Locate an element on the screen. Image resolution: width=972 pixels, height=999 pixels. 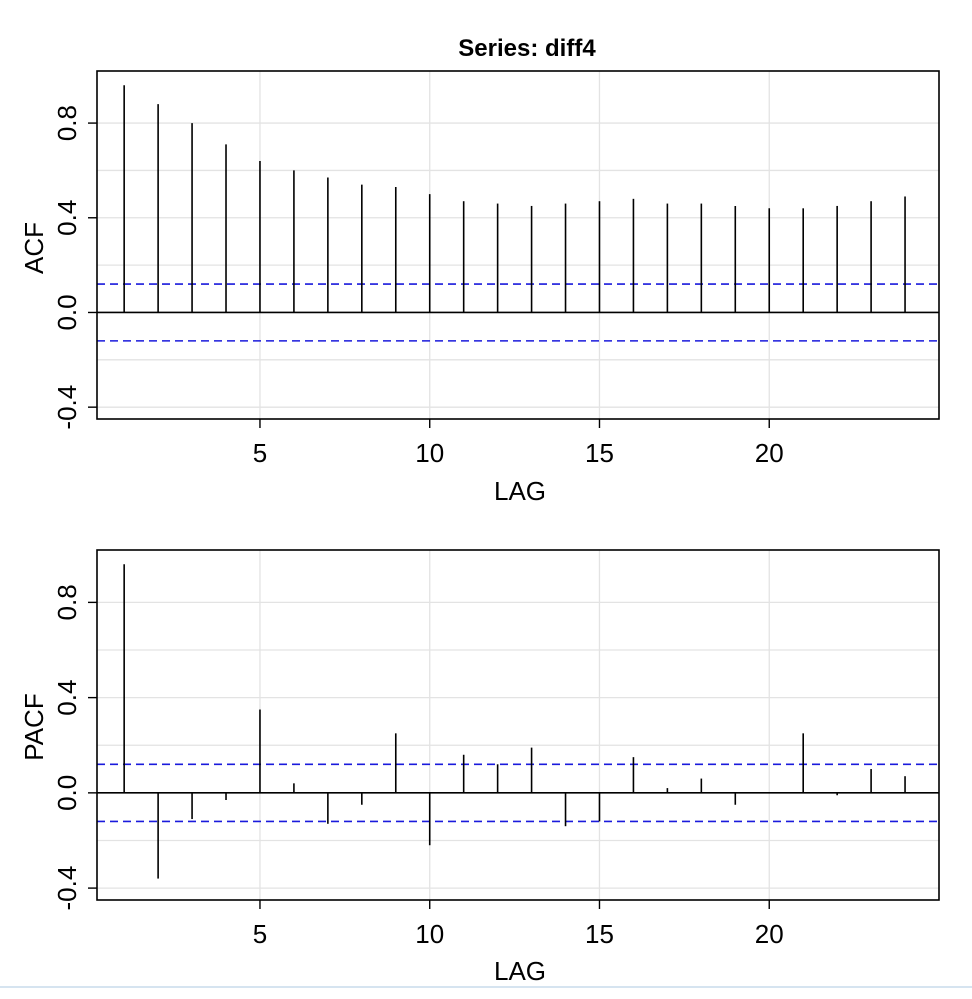
acf-x-tick-label: 10 is located at coordinates (429, 453).